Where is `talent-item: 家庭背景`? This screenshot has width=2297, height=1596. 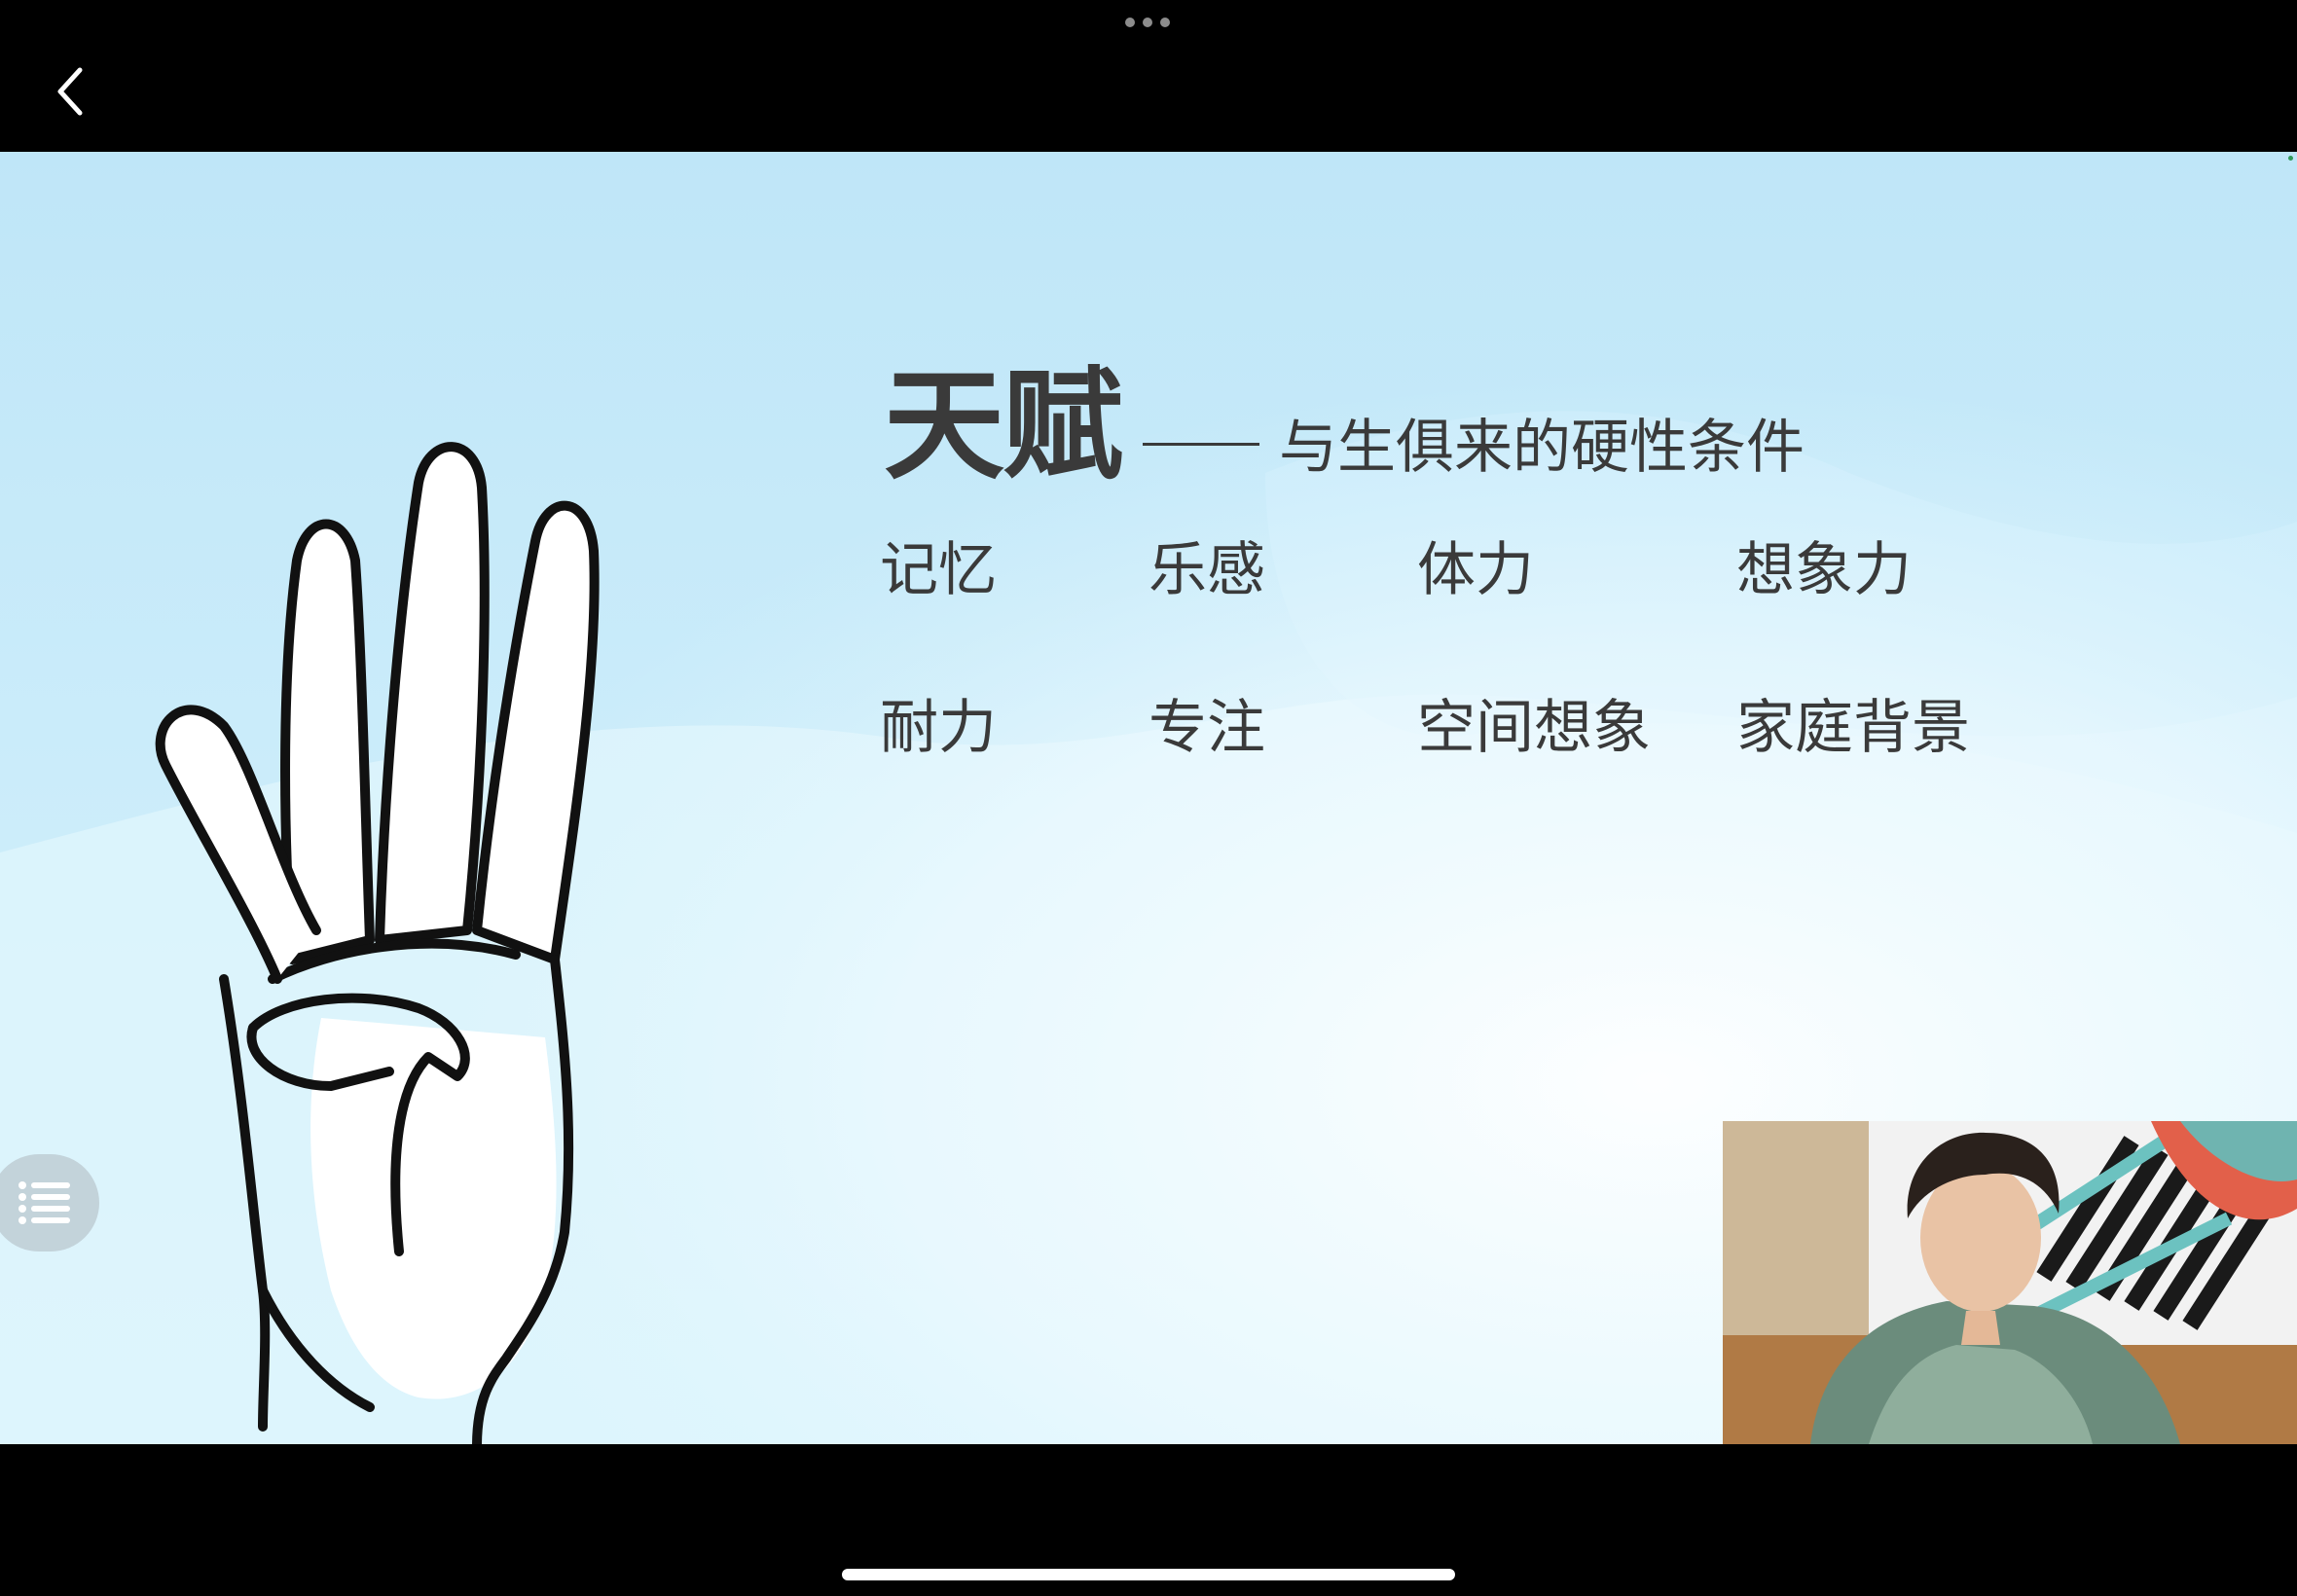 talent-item: 家庭背景 is located at coordinates (1853, 728).